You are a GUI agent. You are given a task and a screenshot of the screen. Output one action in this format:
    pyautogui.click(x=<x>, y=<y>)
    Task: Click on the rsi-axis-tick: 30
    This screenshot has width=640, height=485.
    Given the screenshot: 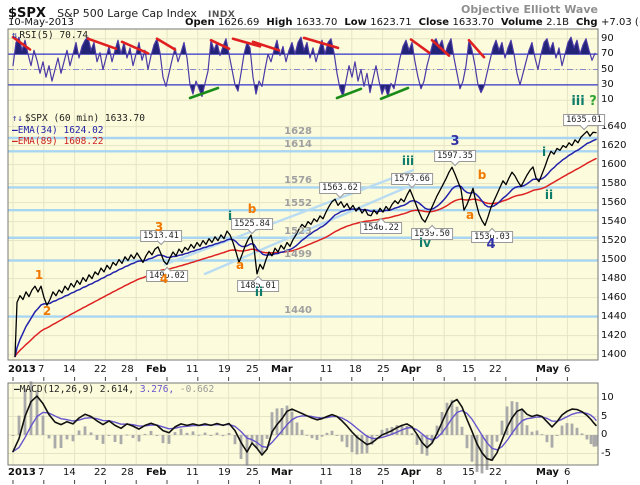 What is the action you would take?
    pyautogui.click(x=607, y=84)
    